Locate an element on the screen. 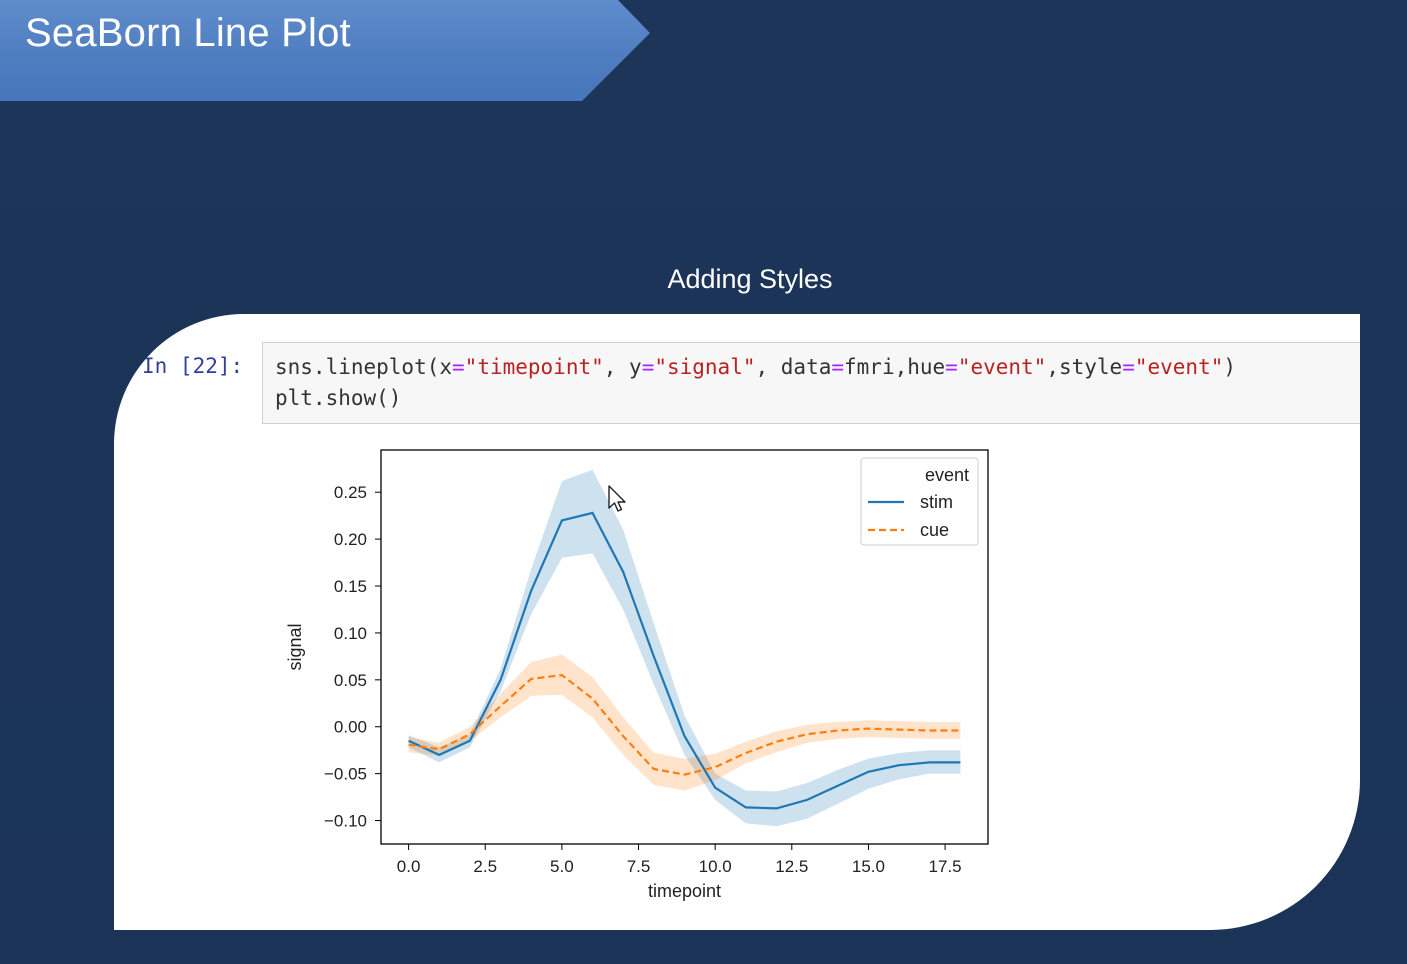  code-line-2: plt.show() is located at coordinates (338, 398).